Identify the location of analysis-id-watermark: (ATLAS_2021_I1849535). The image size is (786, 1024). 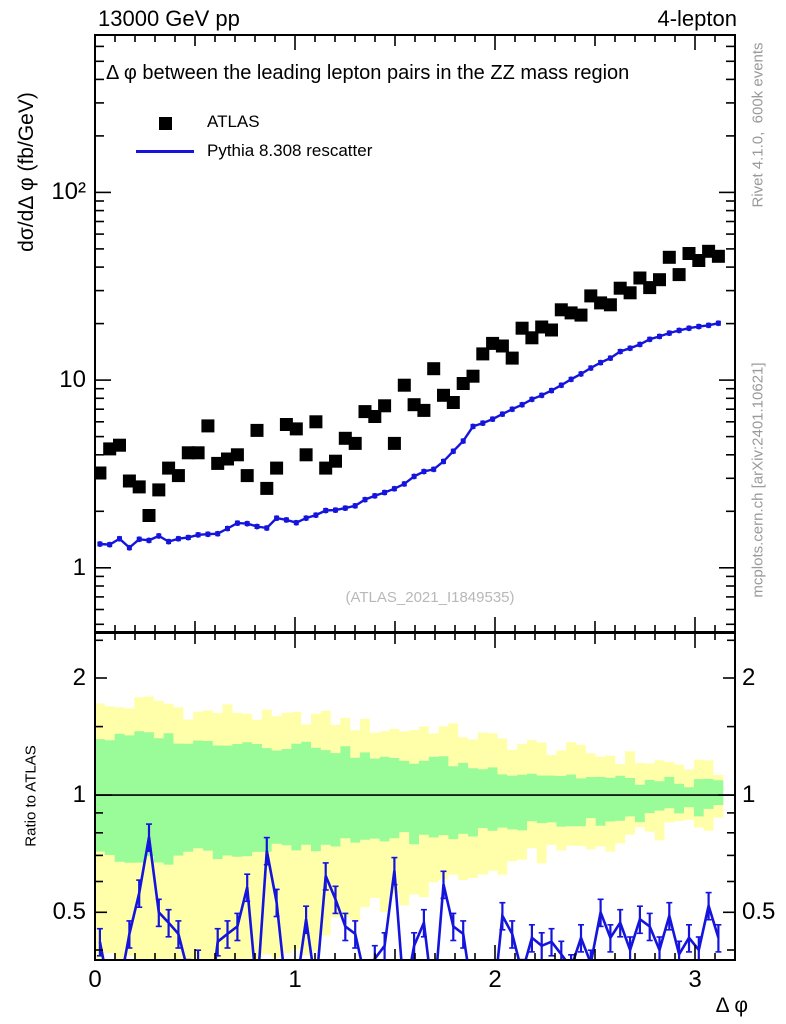
(430, 597).